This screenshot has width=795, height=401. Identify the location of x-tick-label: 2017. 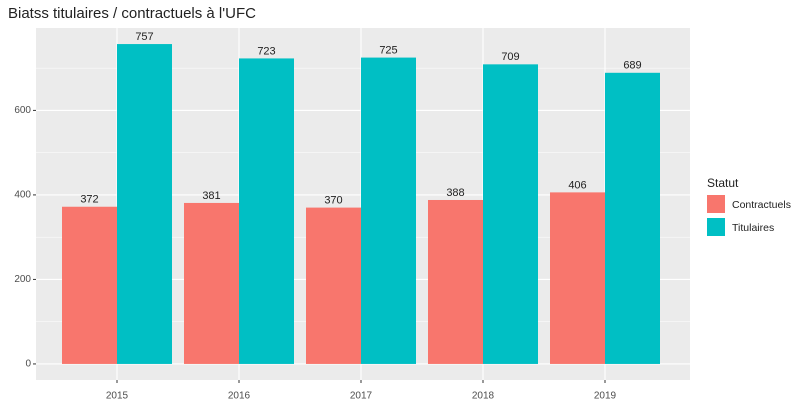
(361, 396).